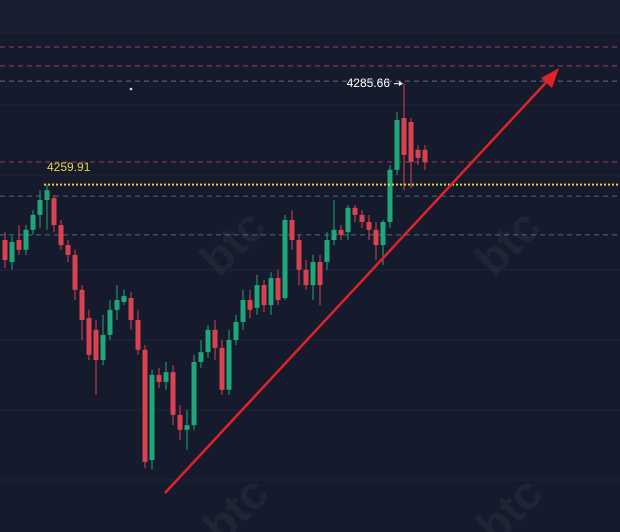 The image size is (620, 532). I want to click on pointer-head, so click(401, 84).